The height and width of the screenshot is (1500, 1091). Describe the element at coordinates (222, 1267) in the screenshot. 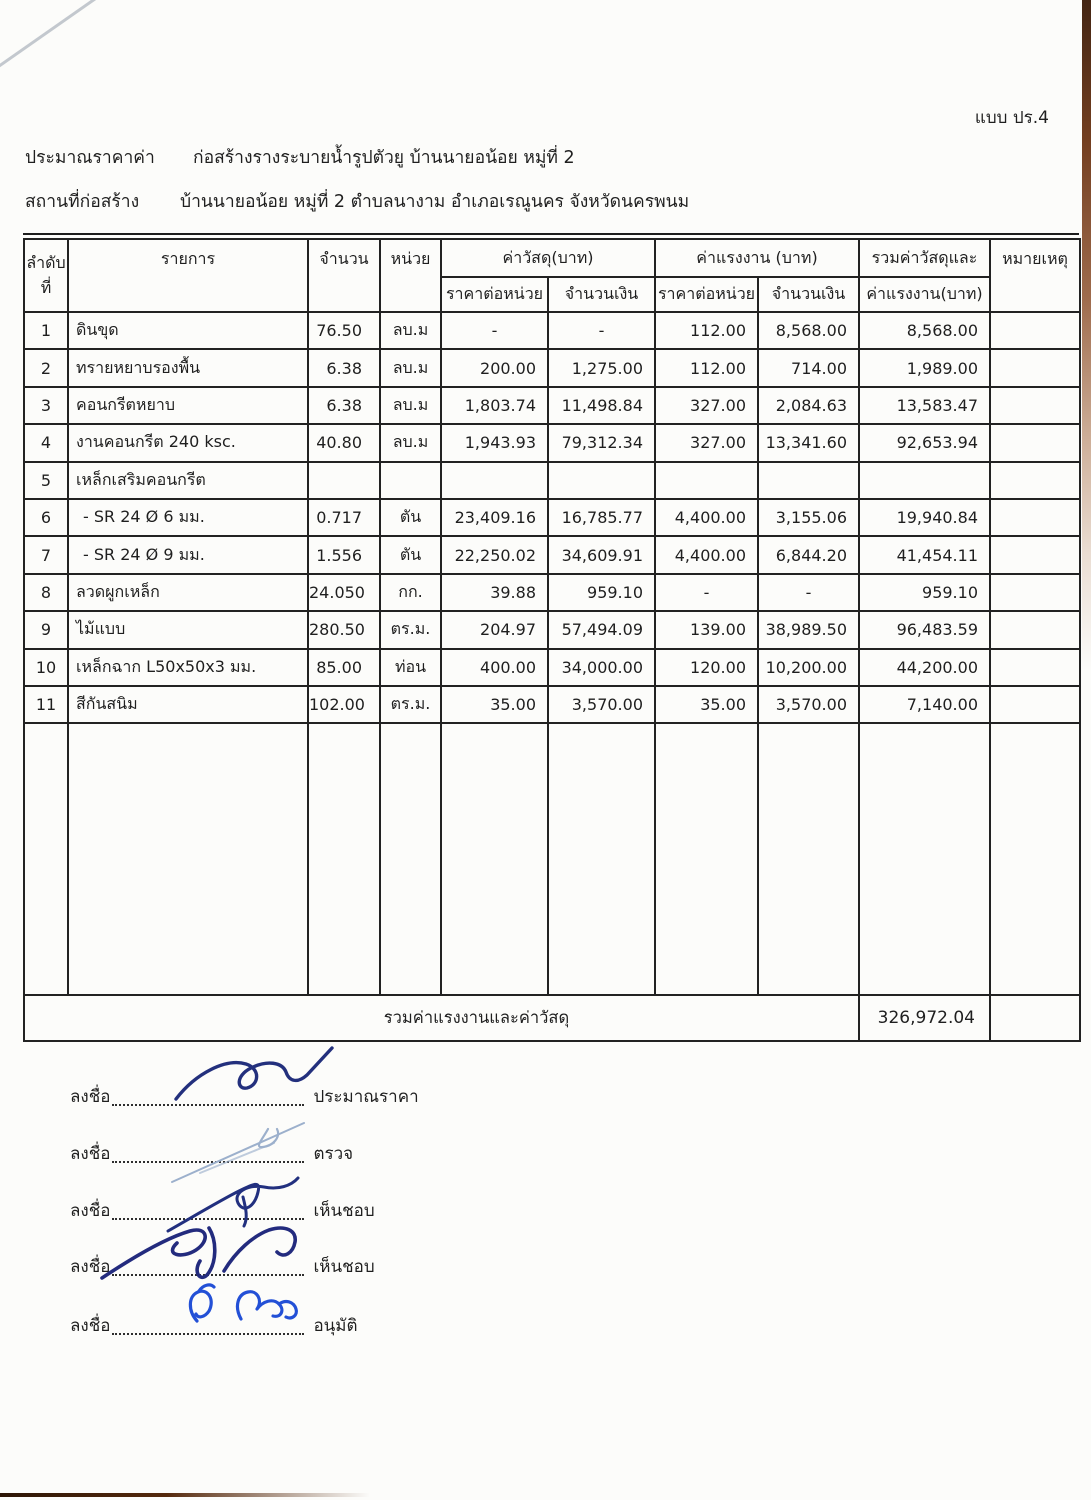

I see `signature-row-endorser-2: ลงชื่อ เห็นชอบ` at that location.